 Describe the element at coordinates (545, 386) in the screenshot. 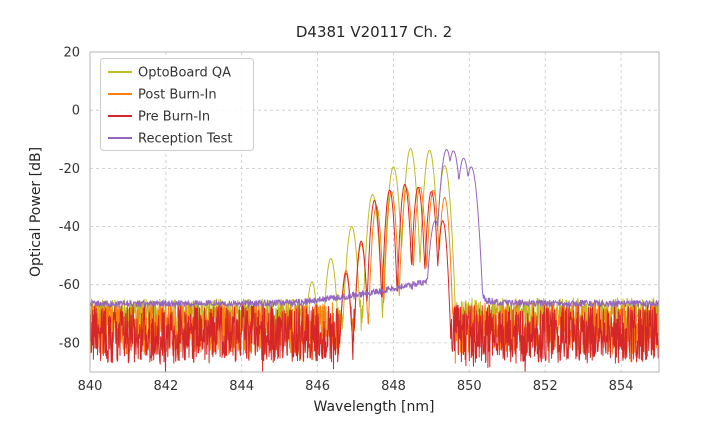

I see `x-tick-label: 852` at that location.